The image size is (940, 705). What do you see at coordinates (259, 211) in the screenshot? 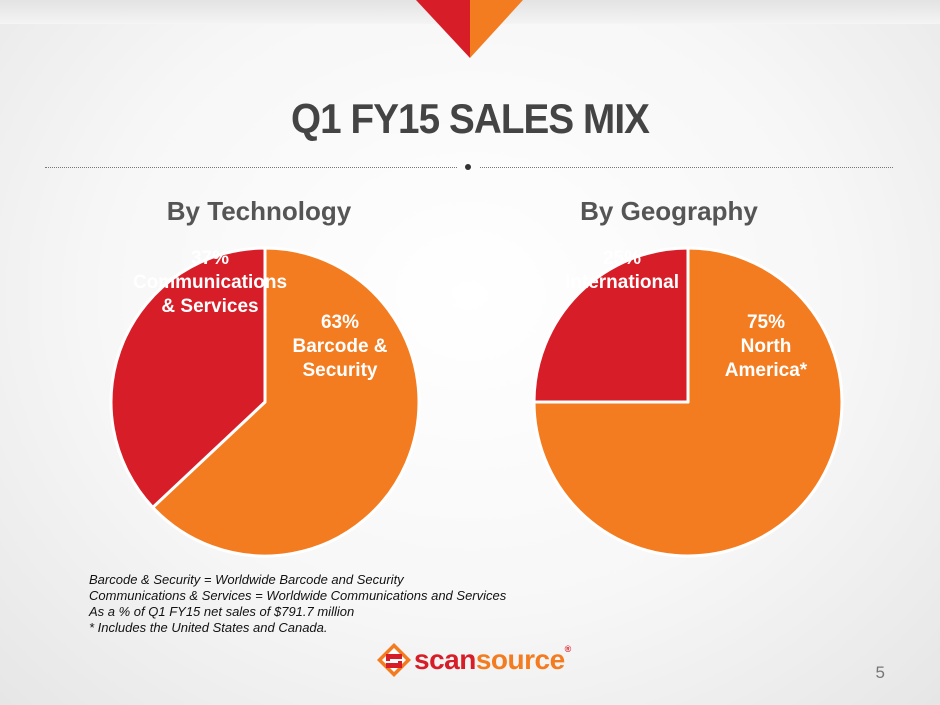
I see `chart-title-technology: By Technology` at bounding box center [259, 211].